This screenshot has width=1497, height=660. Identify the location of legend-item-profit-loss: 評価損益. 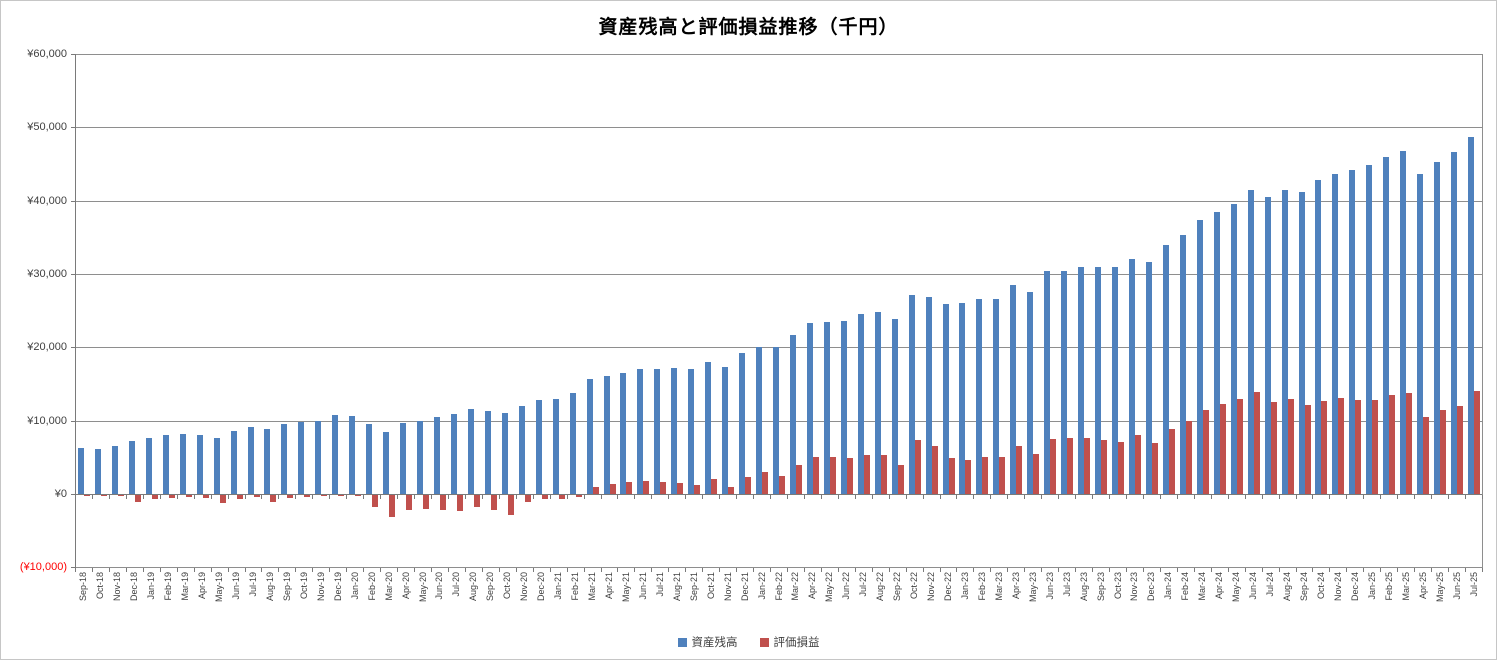
(789, 642).